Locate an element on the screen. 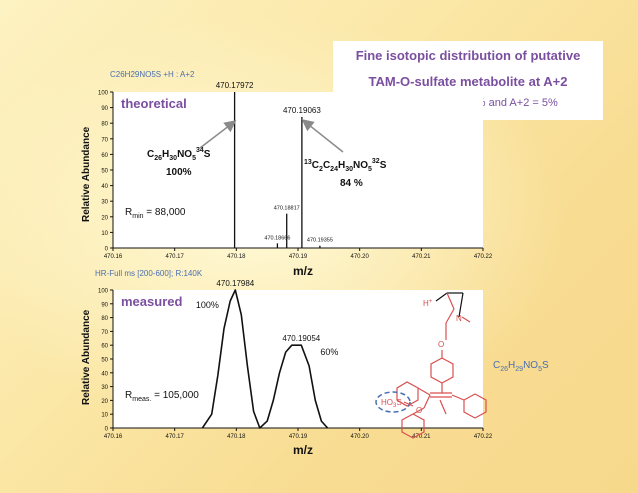 This screenshot has width=638, height=493. peak-label: 470.18666 is located at coordinates (277, 238).